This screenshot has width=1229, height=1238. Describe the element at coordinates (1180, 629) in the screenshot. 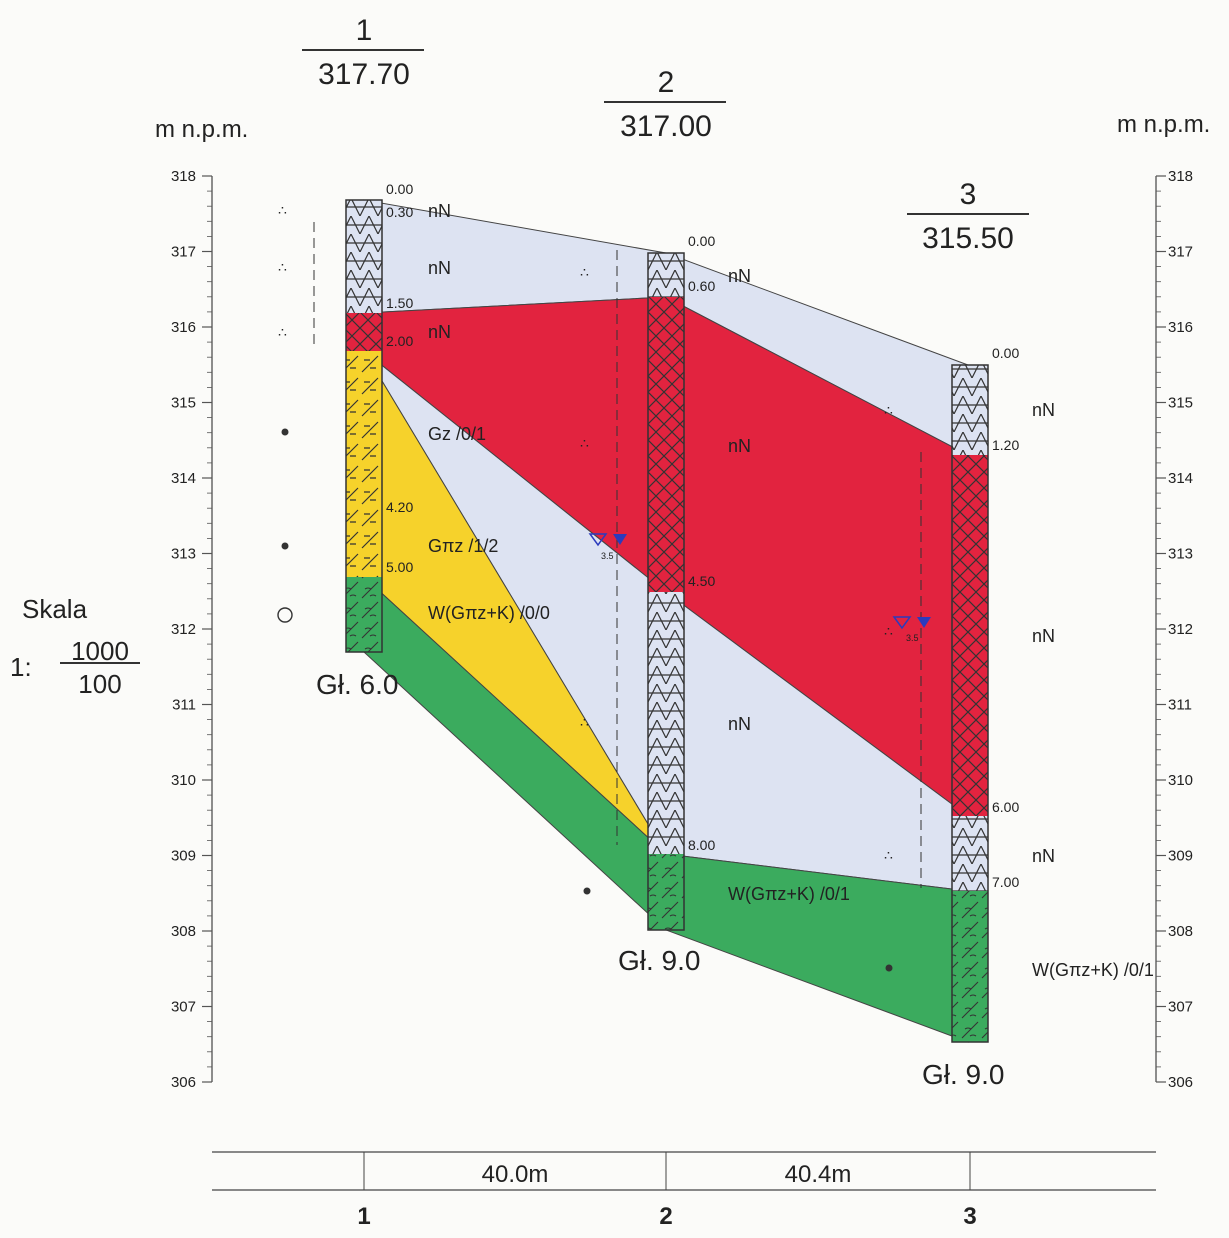

I see `axis-tick-label-right: 312` at that location.